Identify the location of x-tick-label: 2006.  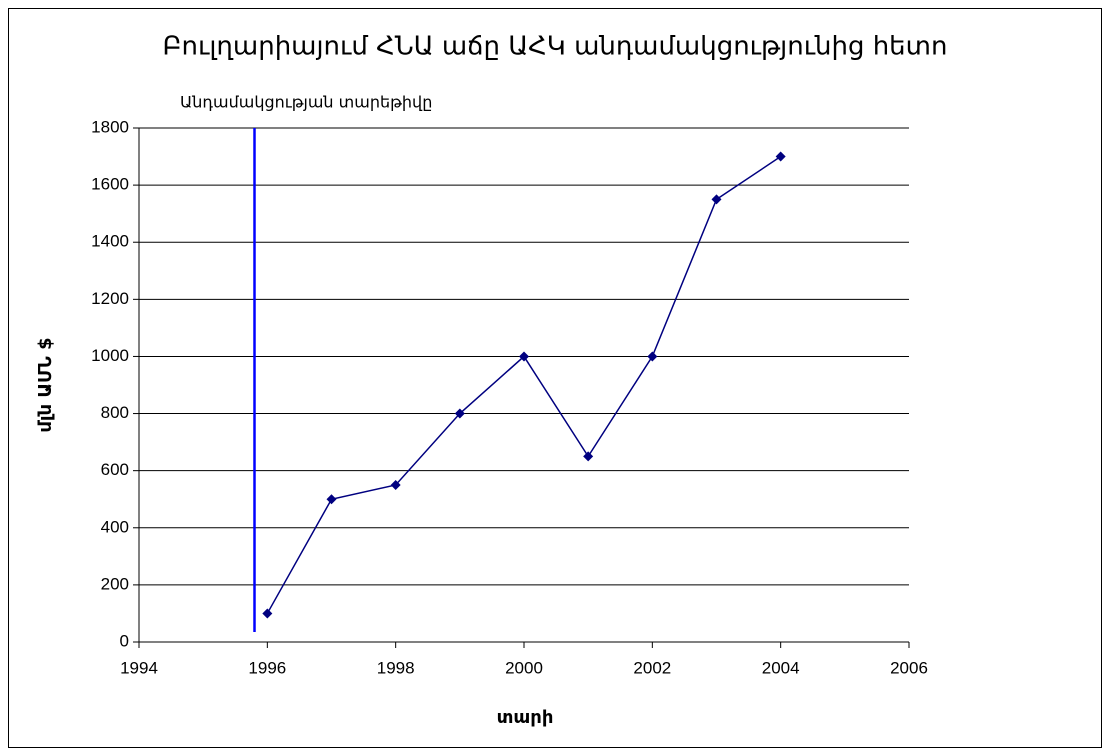
(909, 667).